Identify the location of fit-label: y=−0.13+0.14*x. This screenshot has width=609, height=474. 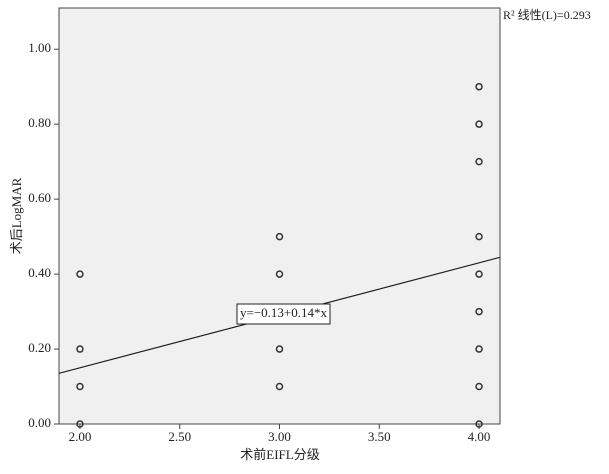
(283, 312).